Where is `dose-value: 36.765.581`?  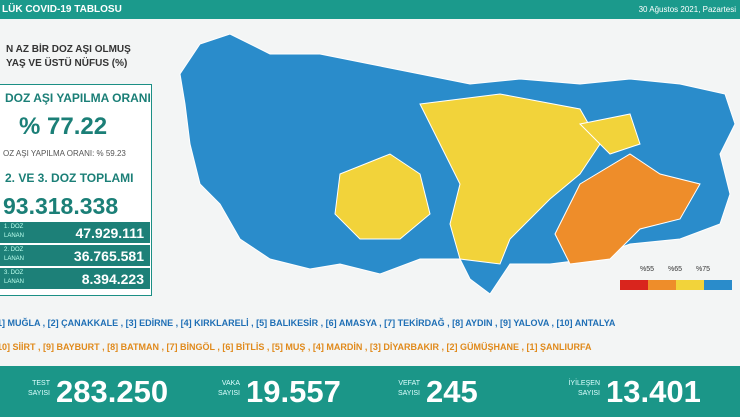 dose-value: 36.765.581 is located at coordinates (108, 256).